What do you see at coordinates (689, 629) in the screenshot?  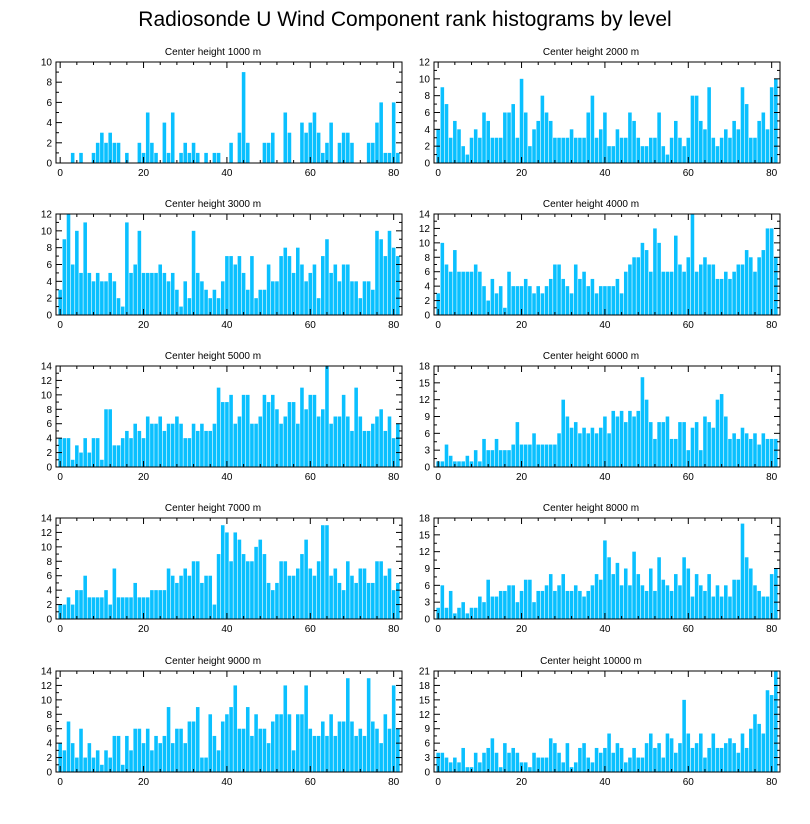 I see `x-tick-label: 60` at bounding box center [689, 629].